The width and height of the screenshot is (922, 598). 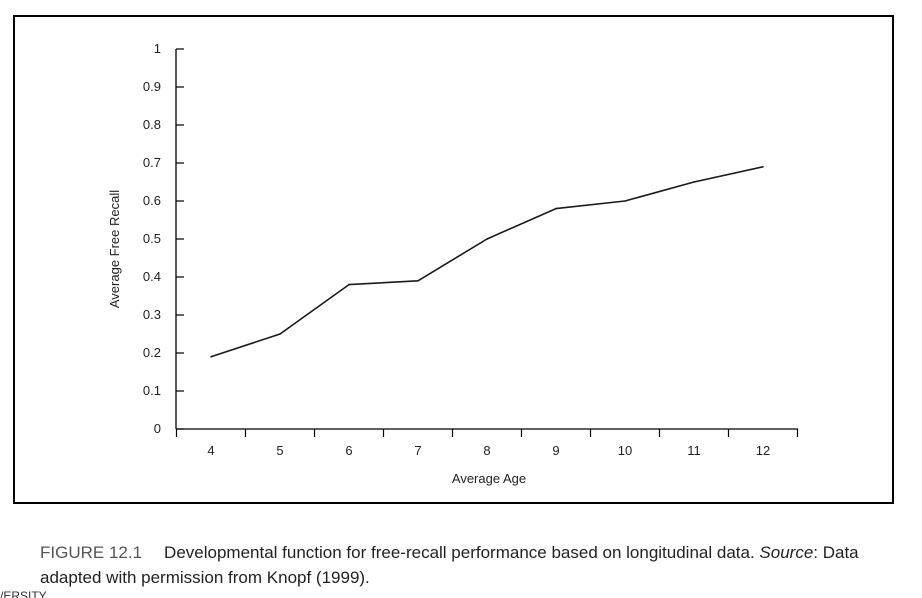 I want to click on x-axis: 4 5 6 7 8 9 10 11 12, so click(x=487, y=443).